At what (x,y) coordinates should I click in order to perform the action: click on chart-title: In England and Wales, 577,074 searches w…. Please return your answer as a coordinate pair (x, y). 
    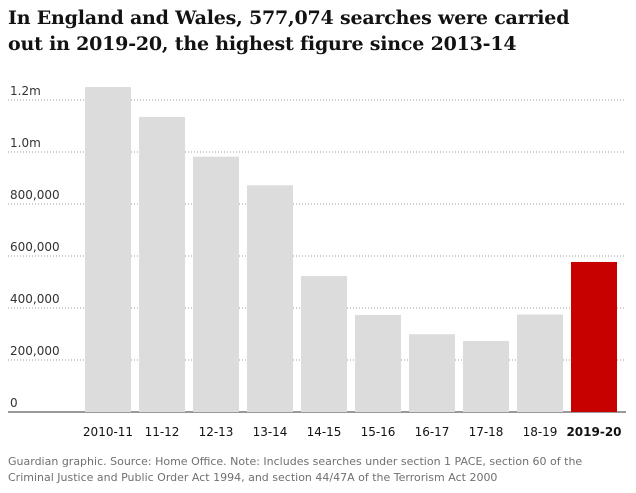
    Looking at the image, I should click on (289, 31).